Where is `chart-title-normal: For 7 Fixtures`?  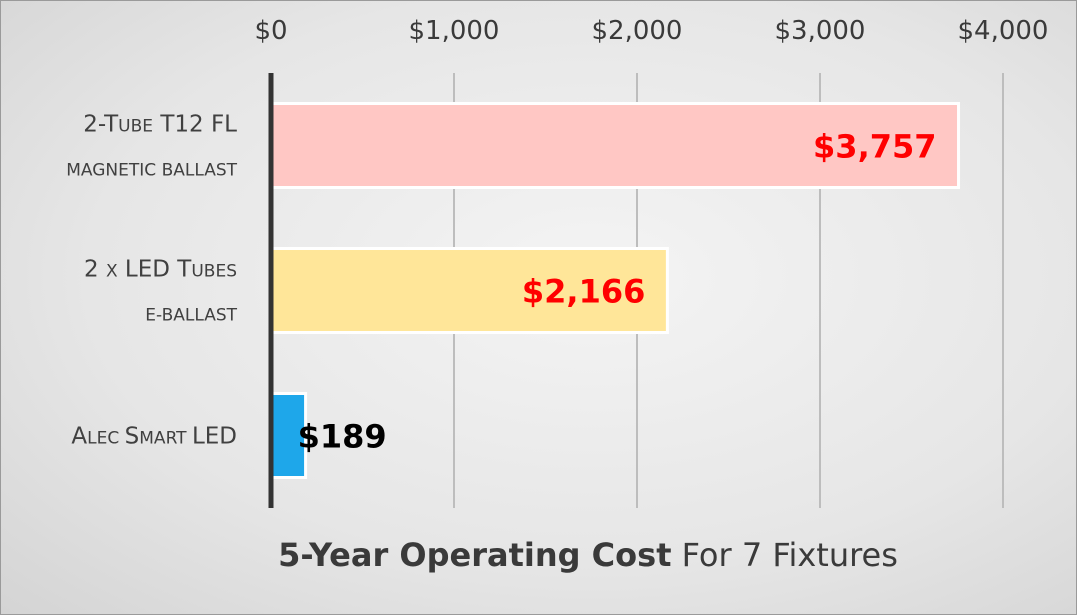 chart-title-normal: For 7 Fixtures is located at coordinates (784, 555).